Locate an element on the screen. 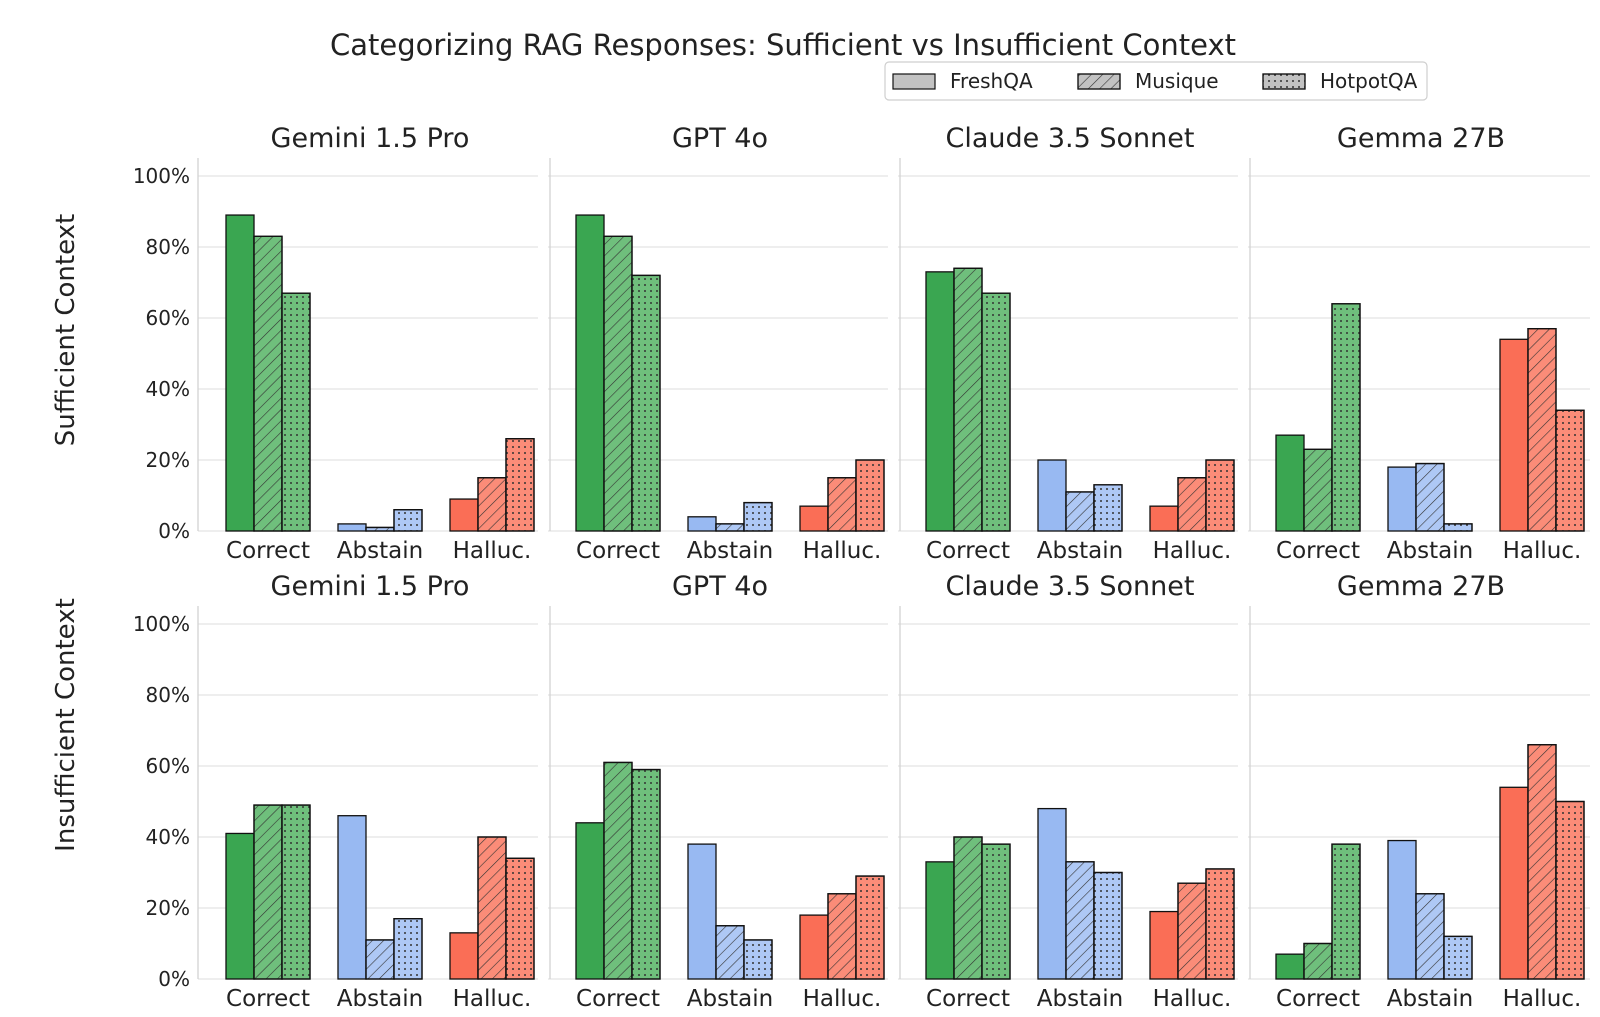 This screenshot has width=1600, height=1017. panel-title: Claude 3.5 Sonnet is located at coordinates (1070, 138).